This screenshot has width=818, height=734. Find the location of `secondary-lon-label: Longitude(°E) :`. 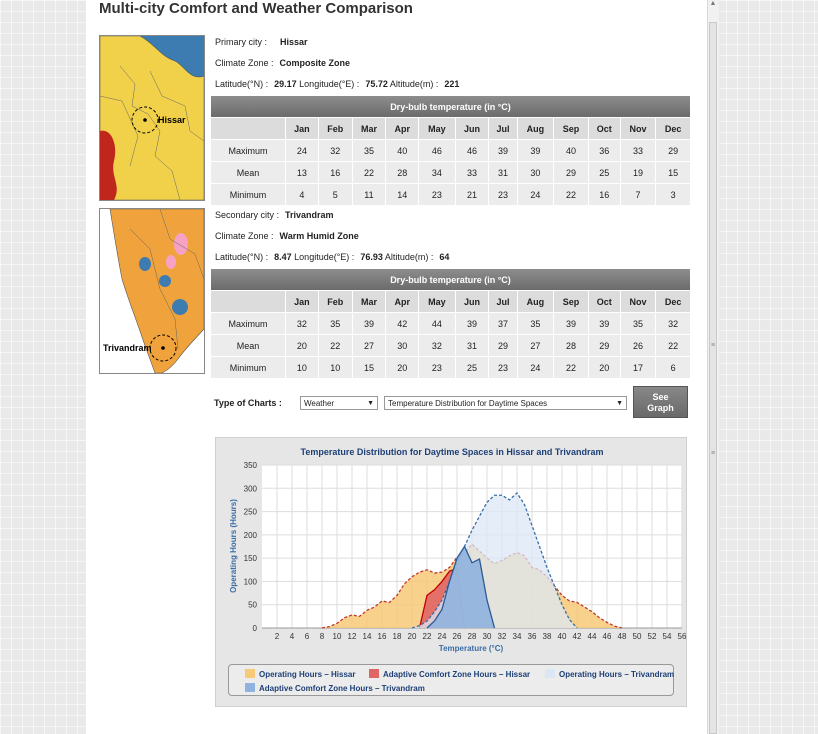

secondary-lon-label: Longitude(°E) : is located at coordinates (324, 257).